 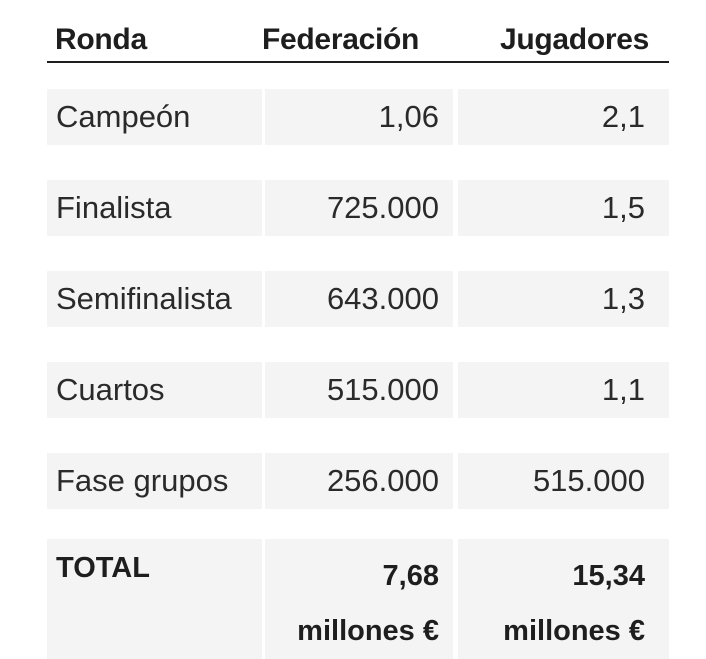 I want to click on cell-jugadores: 1,1, so click(x=563, y=390).